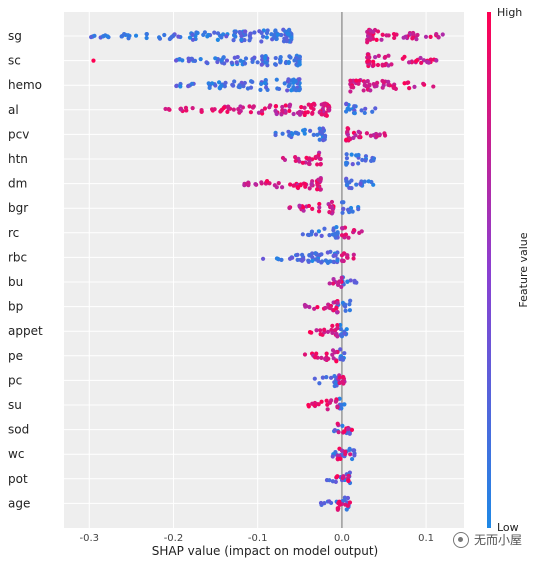  Describe the element at coordinates (332, 481) in the screenshot. I see `data-point-pot` at that location.